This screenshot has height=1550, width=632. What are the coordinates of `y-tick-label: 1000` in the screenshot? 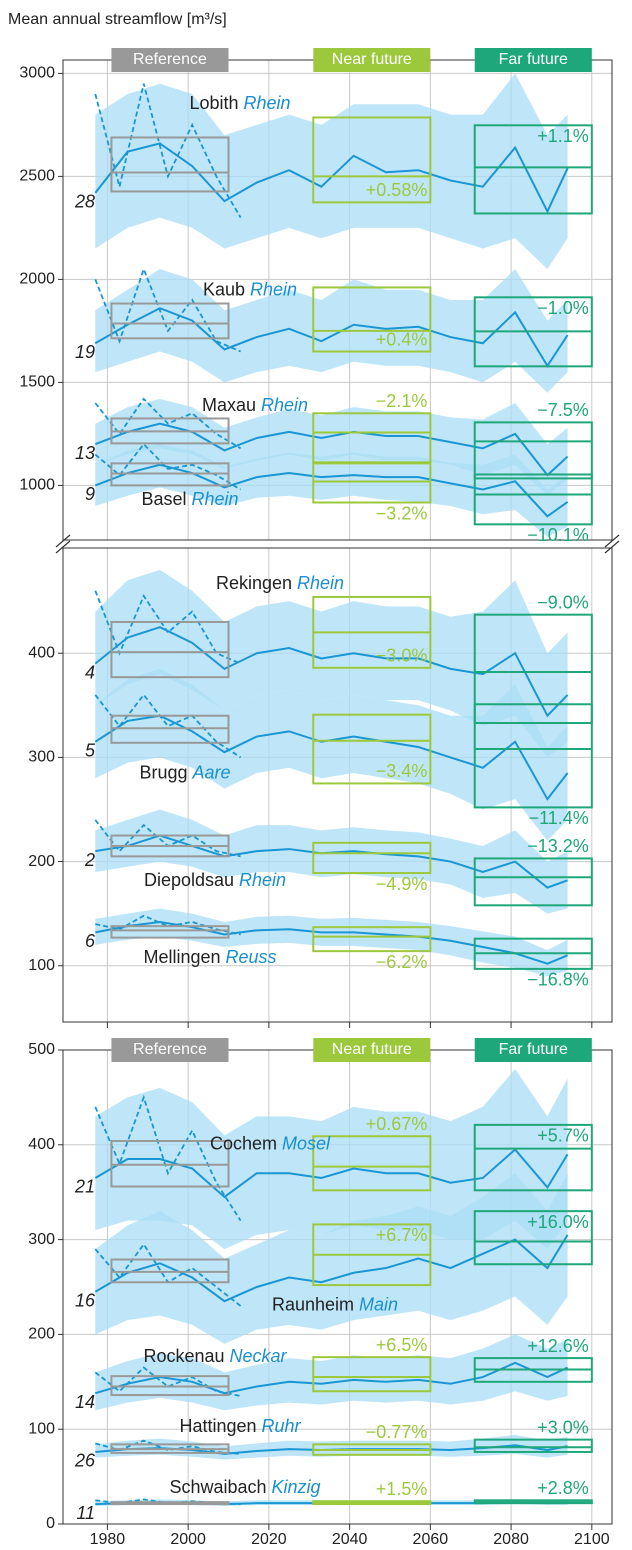 It's located at (37, 485).